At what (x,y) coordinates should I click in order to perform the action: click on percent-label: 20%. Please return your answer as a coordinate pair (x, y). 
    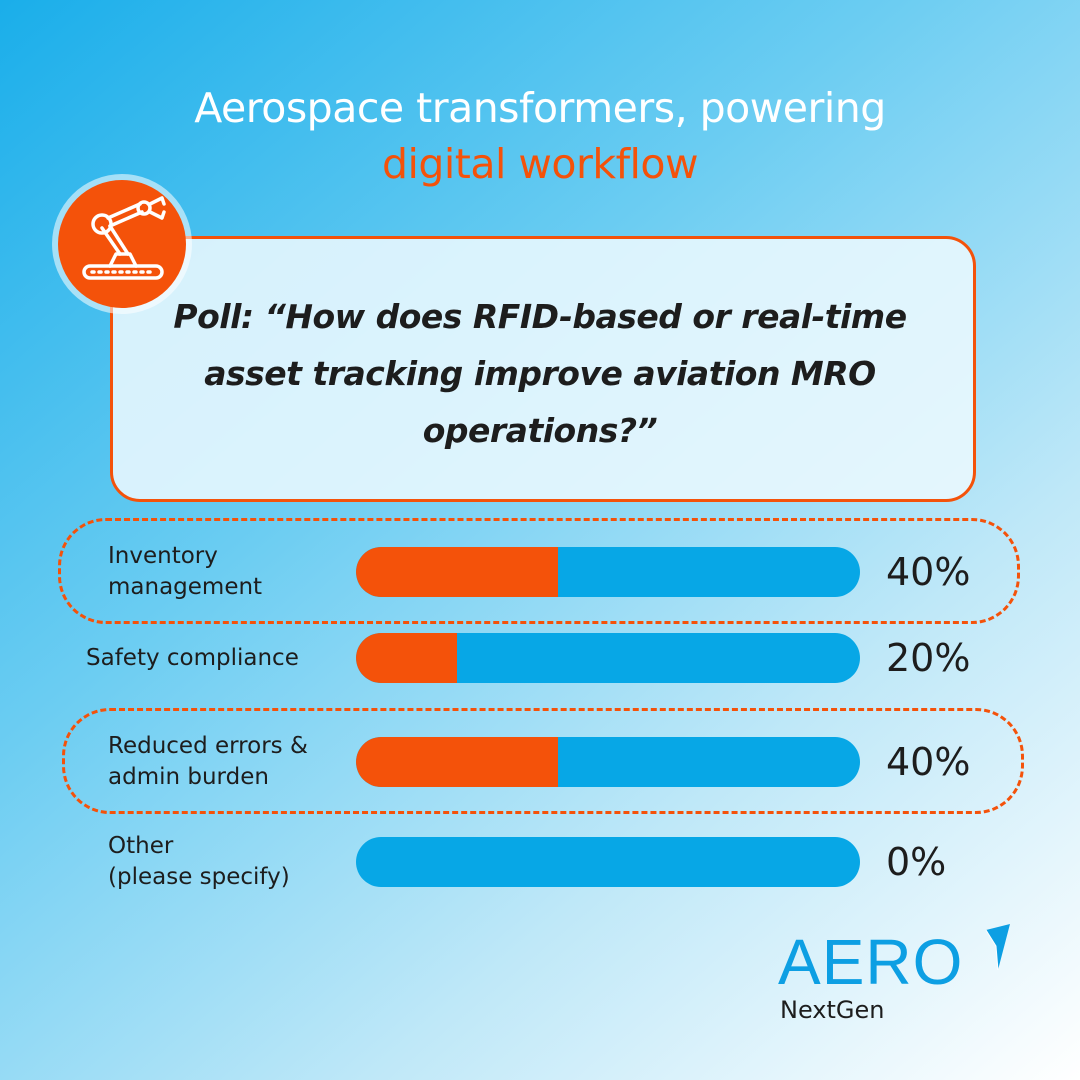
    Looking at the image, I should click on (928, 658).